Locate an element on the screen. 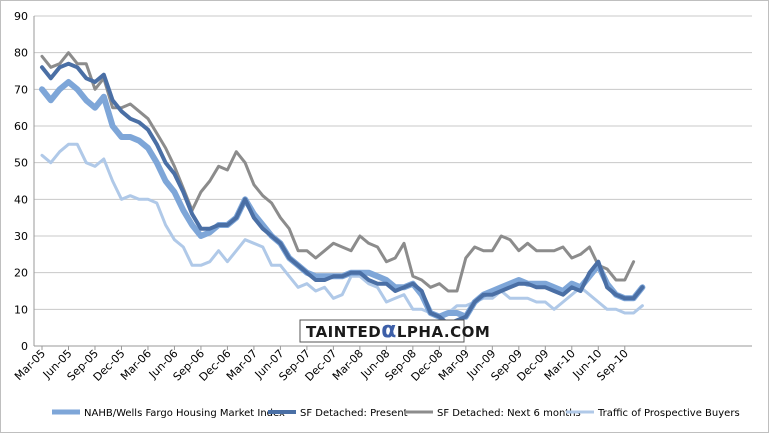 This screenshot has height=433, width=769. watermark-alpha: α is located at coordinates (389, 330).